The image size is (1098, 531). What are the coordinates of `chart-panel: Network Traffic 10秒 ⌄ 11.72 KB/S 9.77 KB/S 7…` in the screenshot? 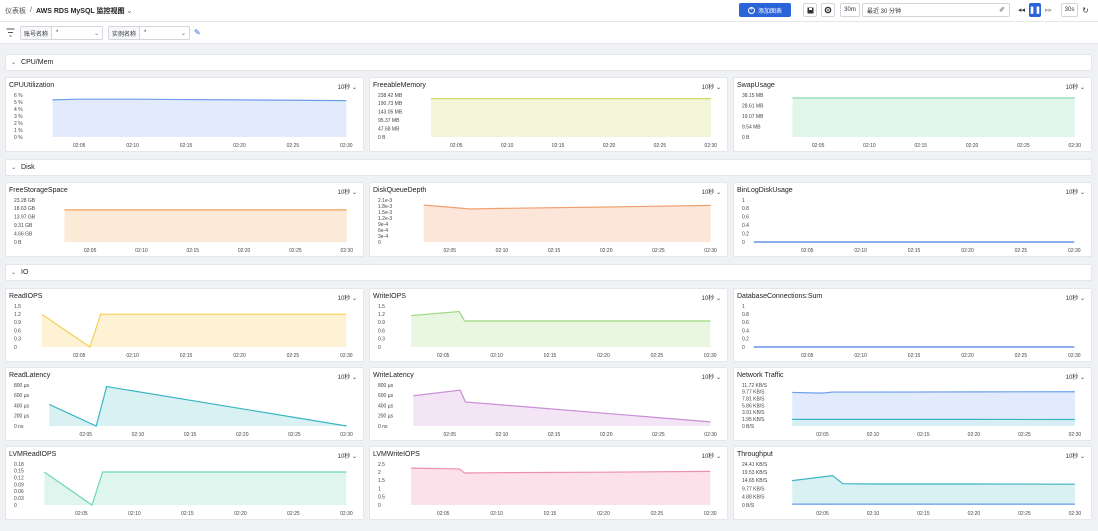 It's located at (912, 404).